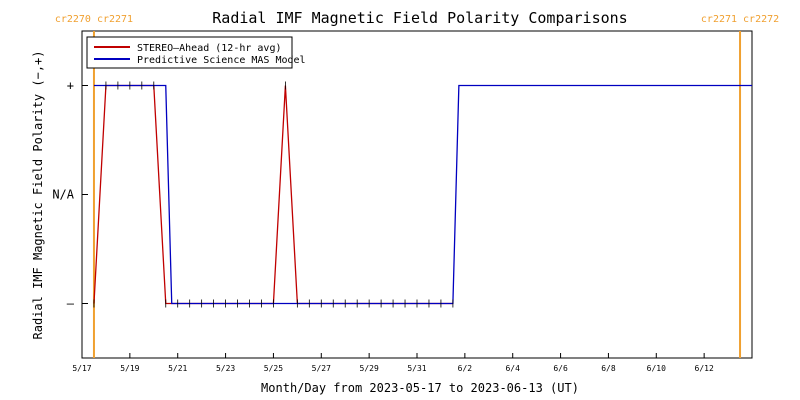 The image size is (800, 400). What do you see at coordinates (81, 368) in the screenshot?
I see `x-tick-label: 5/17` at bounding box center [81, 368].